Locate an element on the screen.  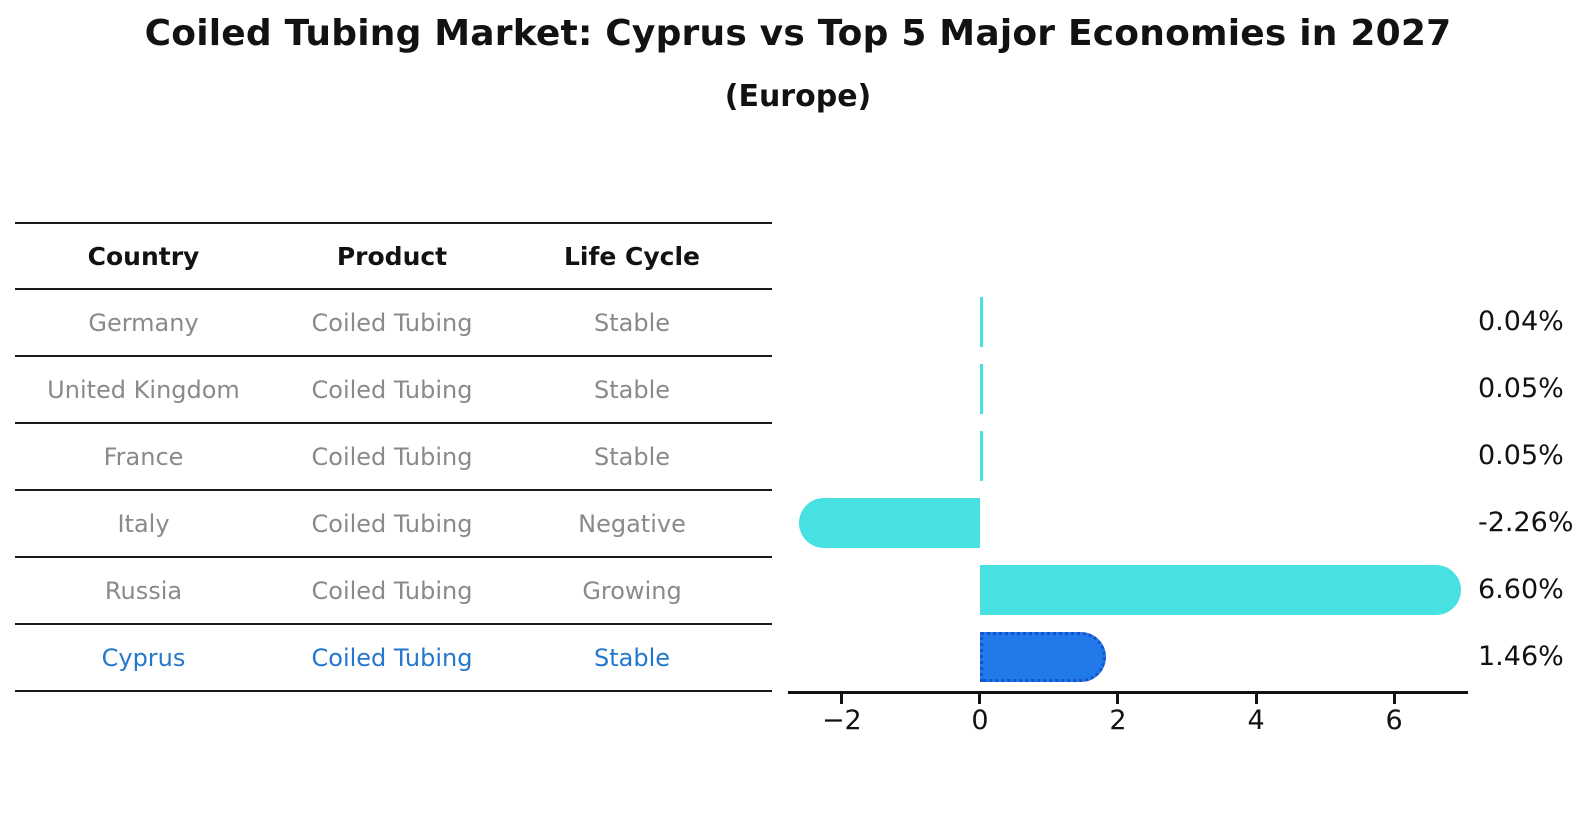
chart-bar-germany is located at coordinates (981, 321).